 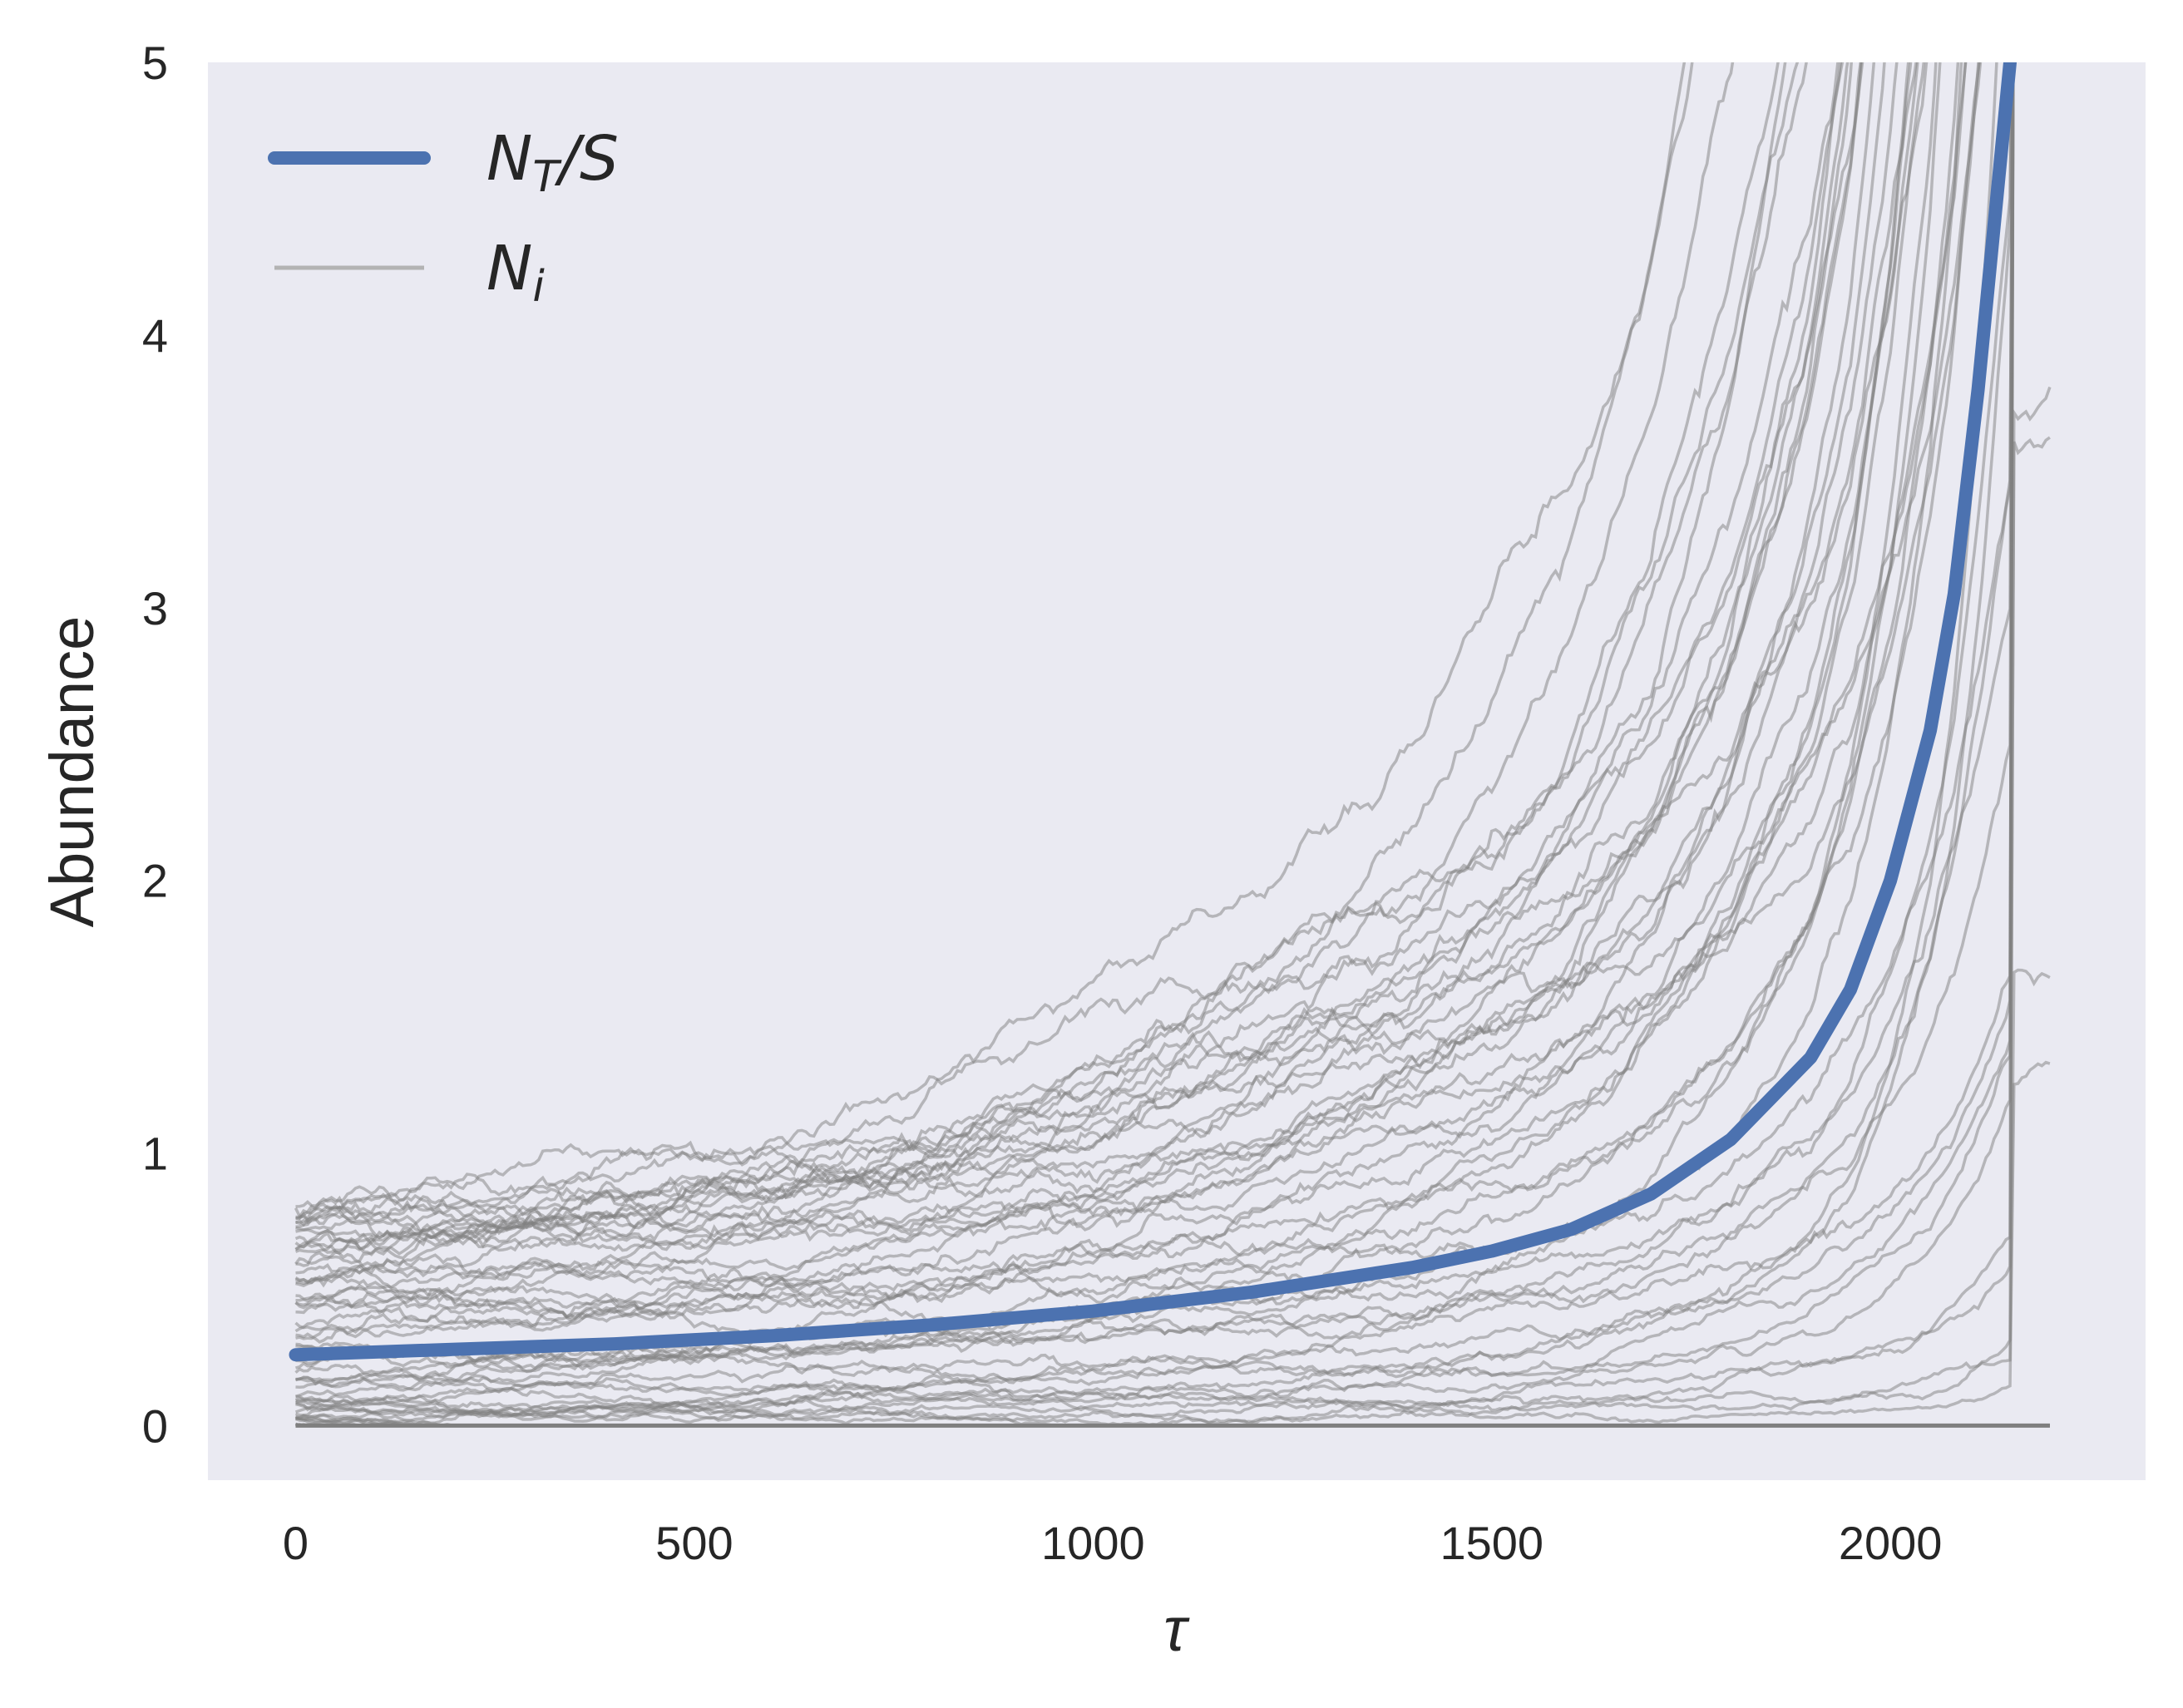 What do you see at coordinates (296, 1543) in the screenshot?
I see `x-tick-label: 0` at bounding box center [296, 1543].